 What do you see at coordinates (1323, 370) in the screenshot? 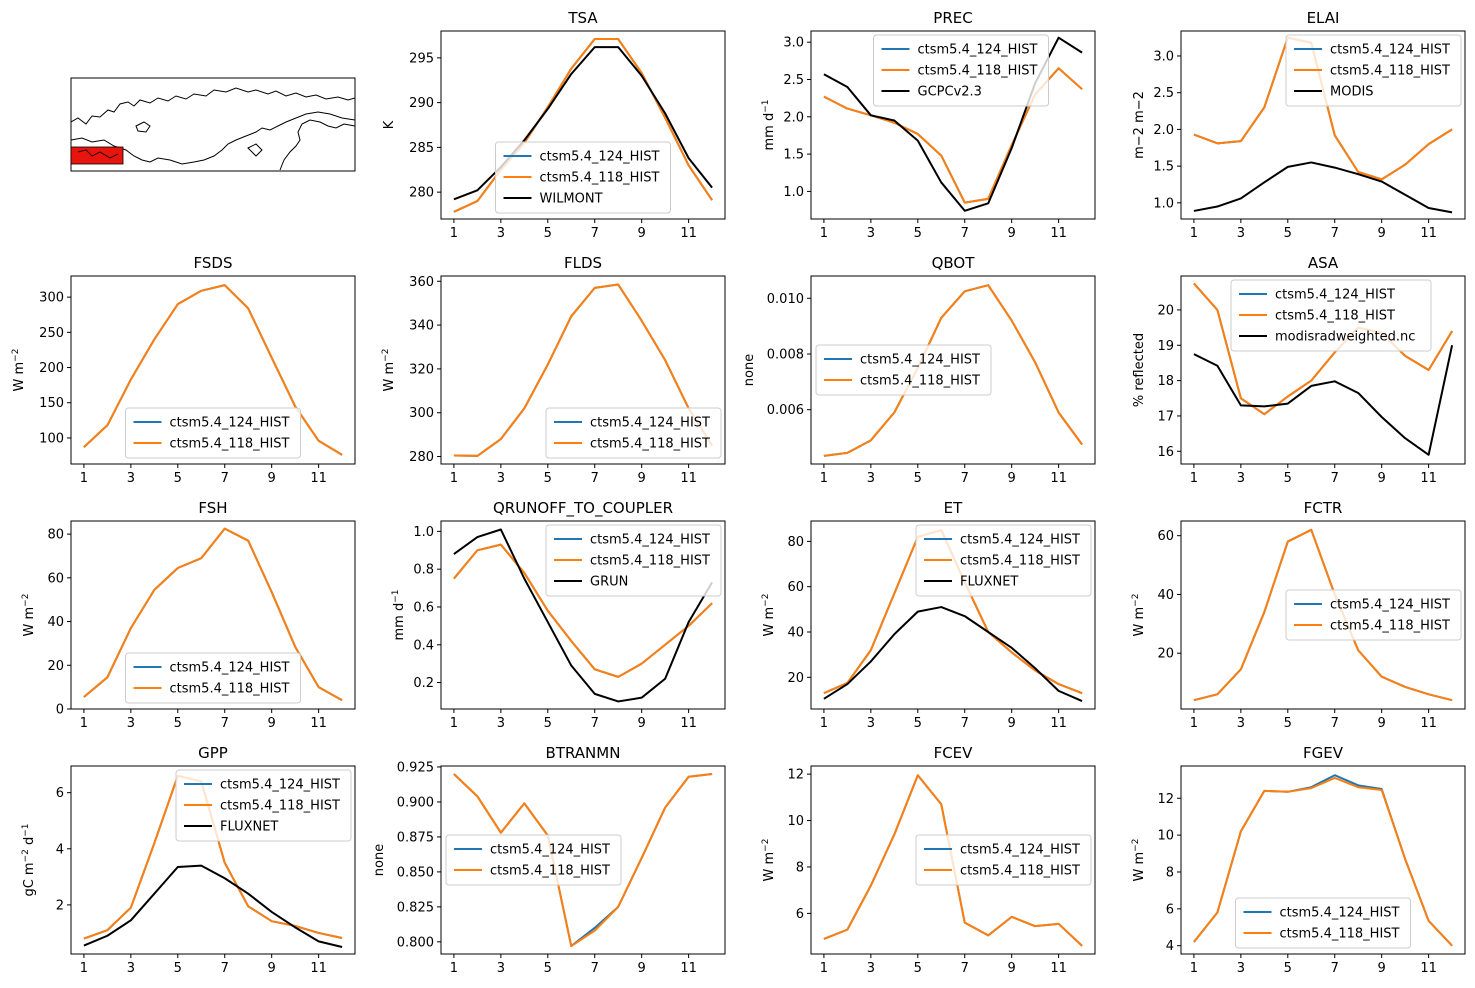
I see `axes-frame` at bounding box center [1323, 370].